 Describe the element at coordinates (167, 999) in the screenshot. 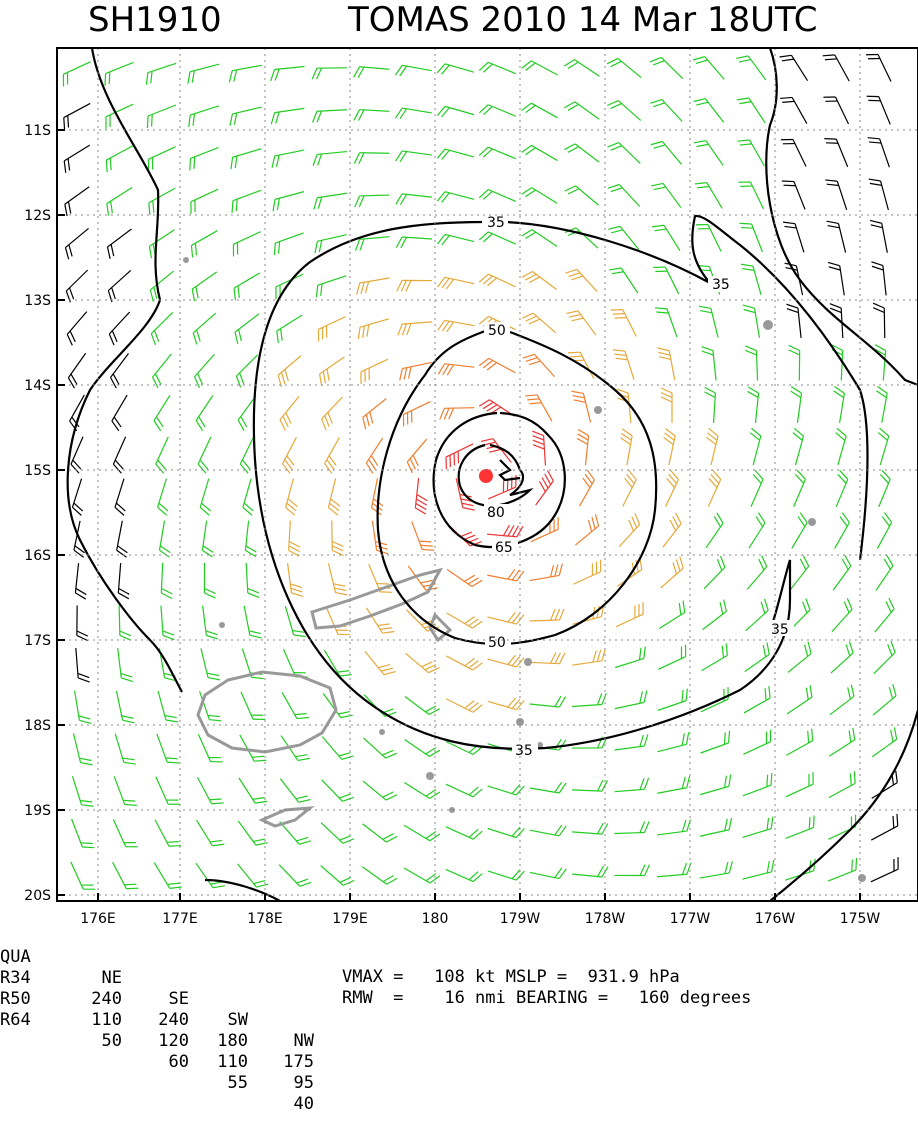

I see `table-header-cell: SE` at that location.